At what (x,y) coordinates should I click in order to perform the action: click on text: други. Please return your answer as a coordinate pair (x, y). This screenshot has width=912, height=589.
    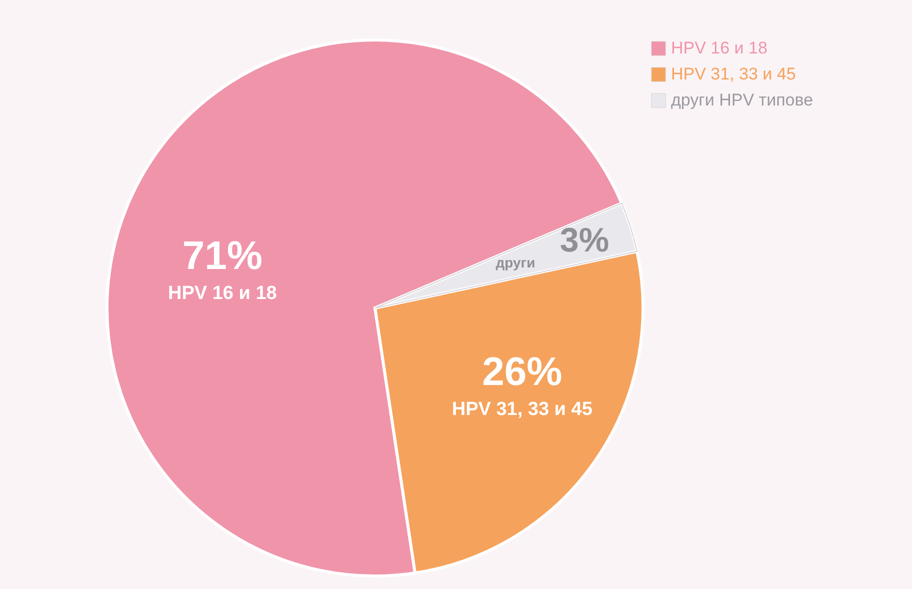
    Looking at the image, I should click on (516, 262).